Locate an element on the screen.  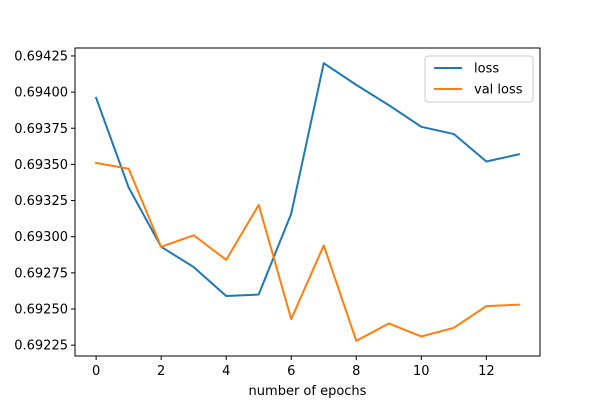
x-axis-label: number of epochs is located at coordinates (308, 391).